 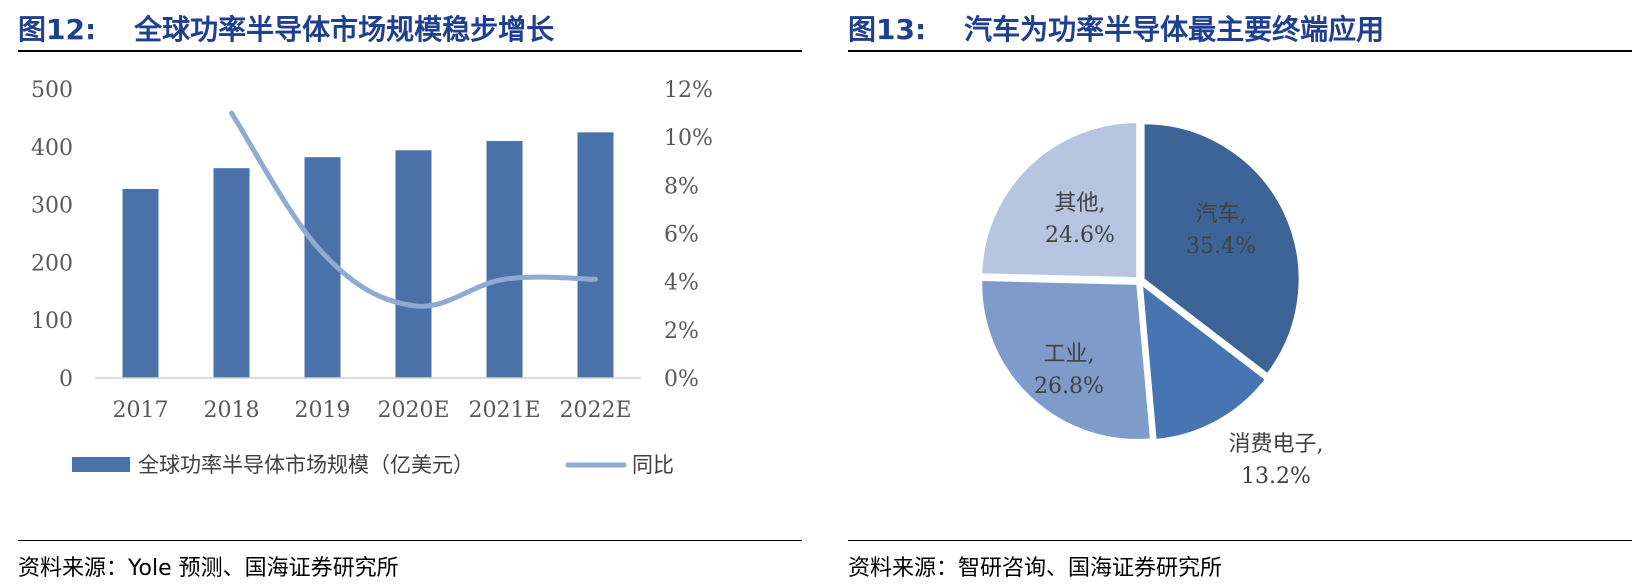 What do you see at coordinates (1240, 540) in the screenshot?
I see `figure-13-bottom-rule` at bounding box center [1240, 540].